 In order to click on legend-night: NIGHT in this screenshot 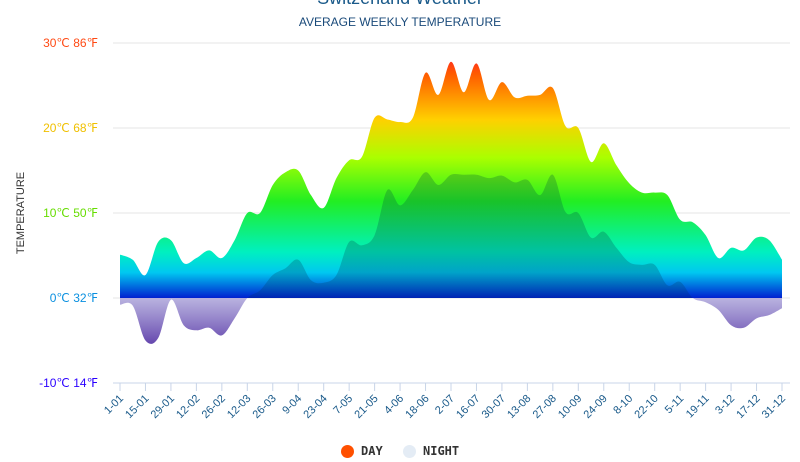, I will do `click(431, 451)`.